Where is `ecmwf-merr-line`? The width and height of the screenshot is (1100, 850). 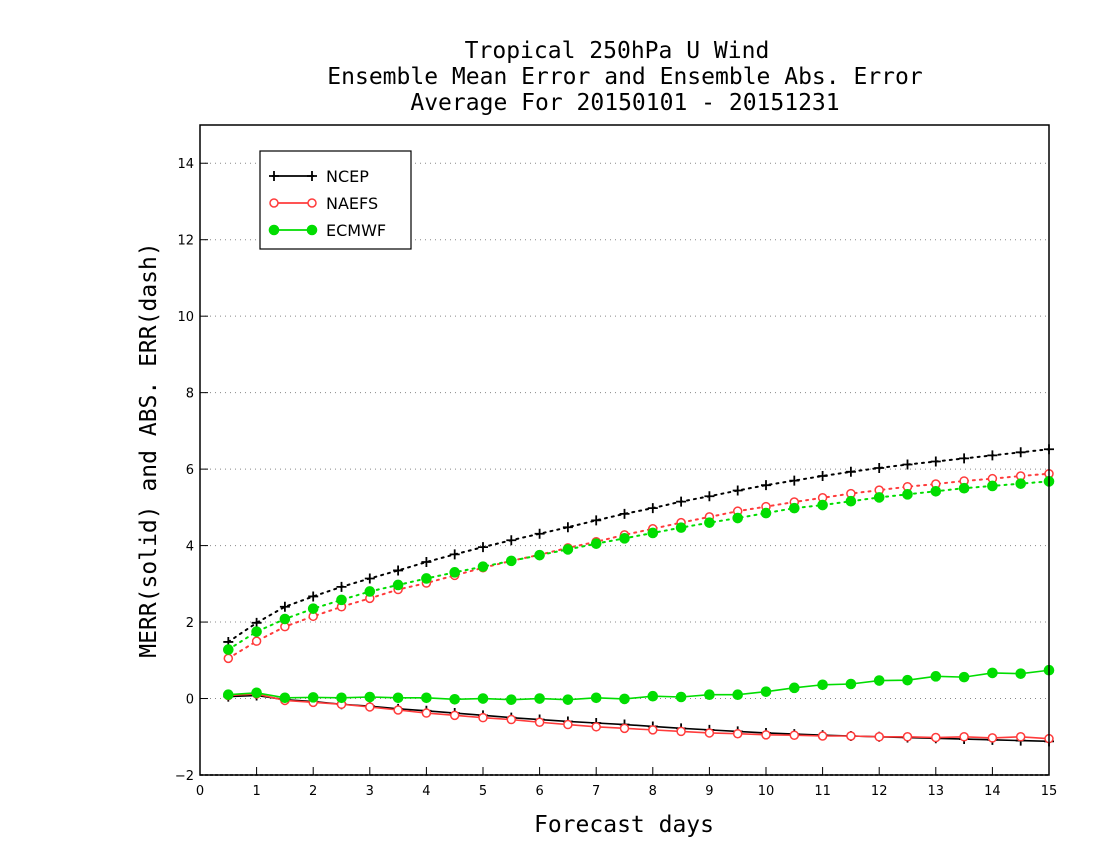 ecmwf-merr-line is located at coordinates (639, 685).